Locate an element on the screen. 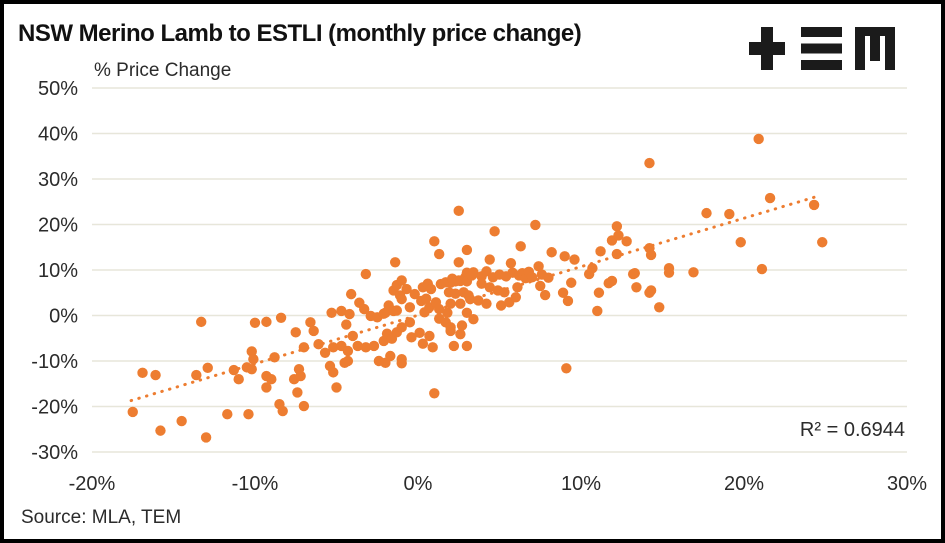 The height and width of the screenshot is (543, 945). y-tick-label: 0% is located at coordinates (63, 317).